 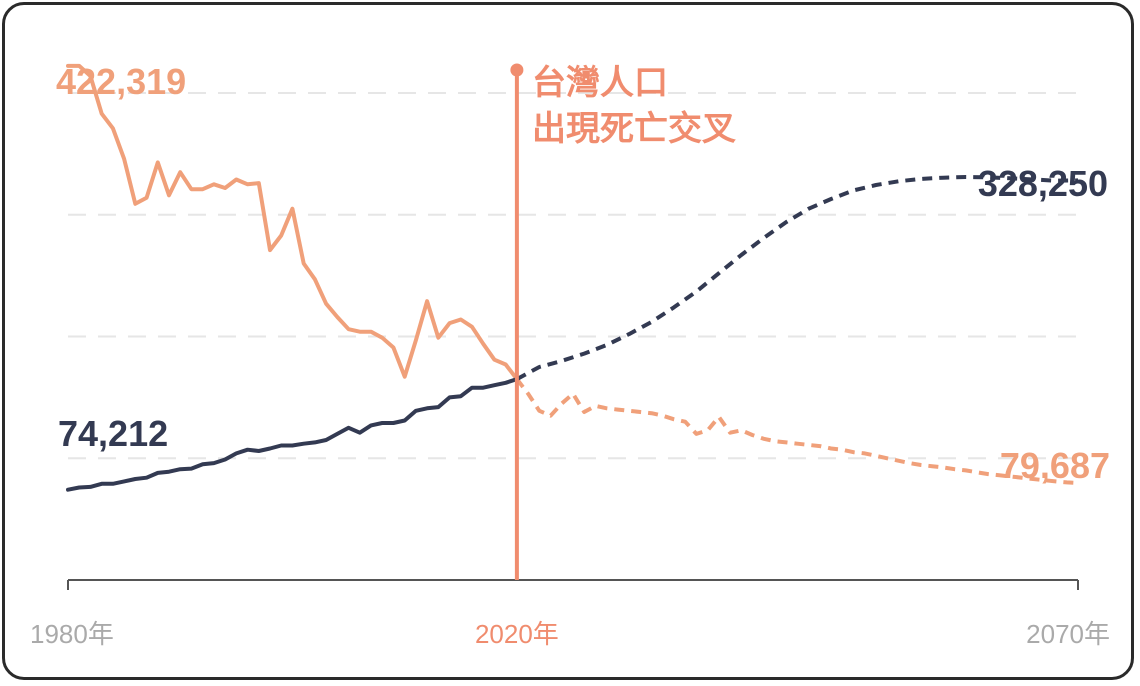 What do you see at coordinates (797, 278) in the screenshot?
I see `deaths-projected-line` at bounding box center [797, 278].